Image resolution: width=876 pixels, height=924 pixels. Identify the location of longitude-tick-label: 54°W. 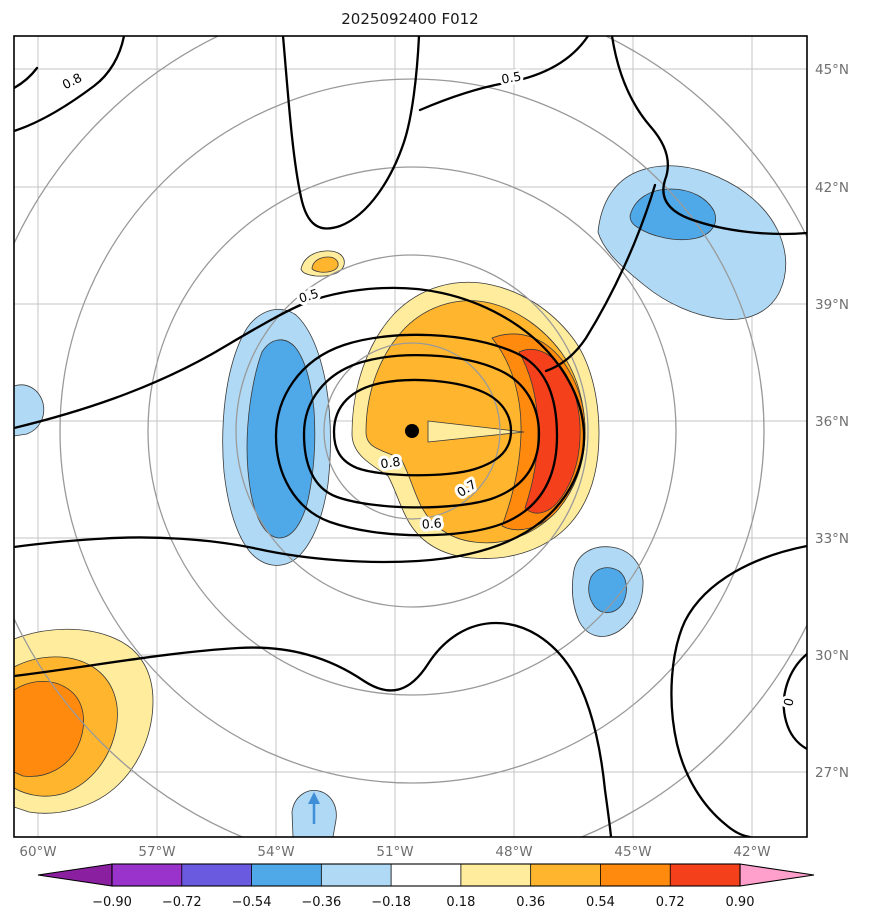
(275, 852).